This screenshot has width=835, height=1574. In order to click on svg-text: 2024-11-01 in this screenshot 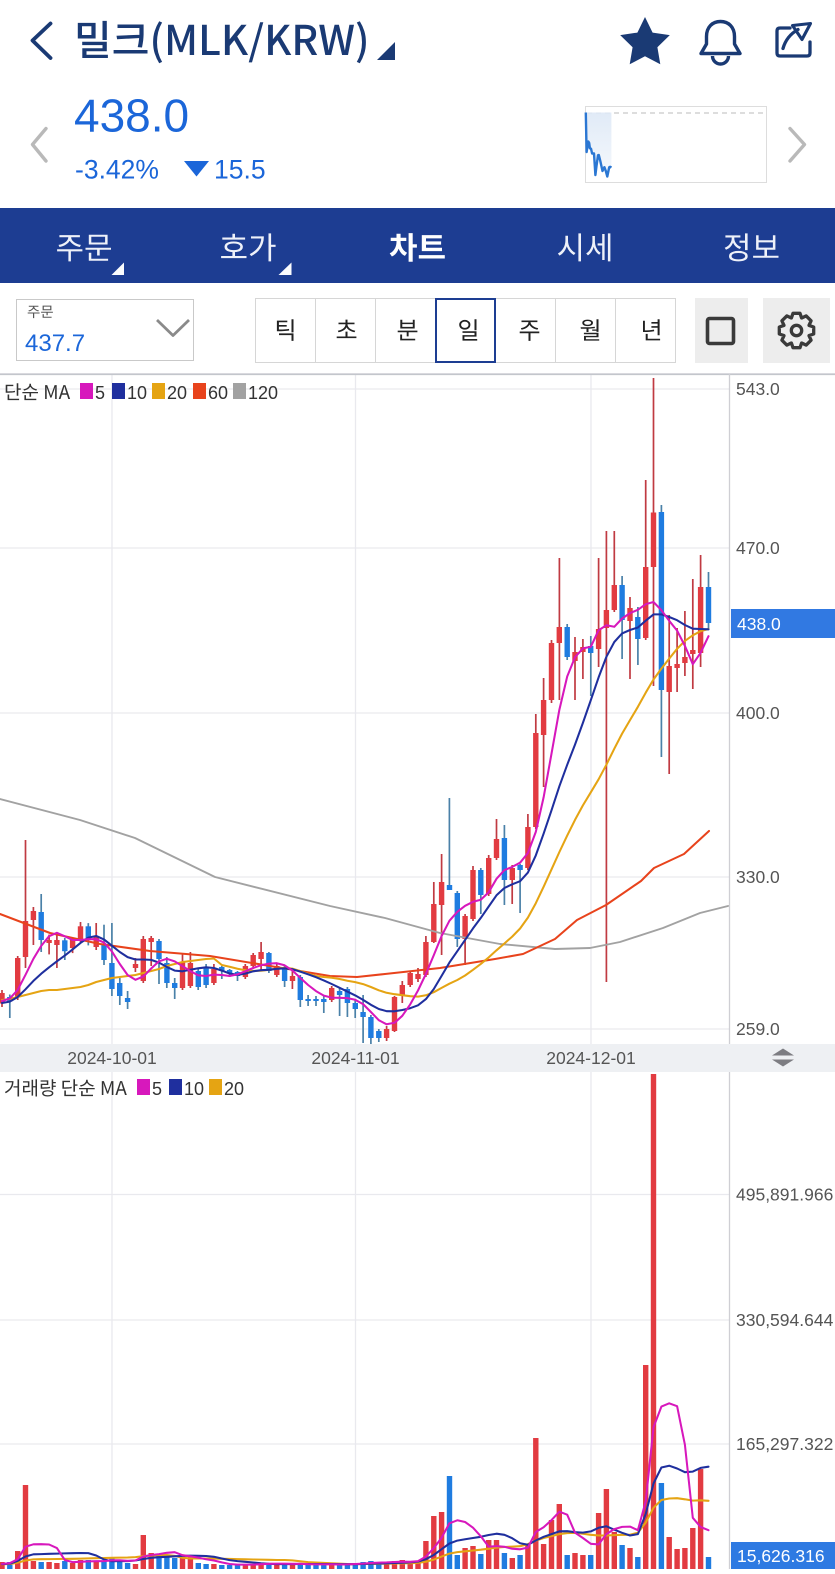, I will do `click(355, 1058)`.